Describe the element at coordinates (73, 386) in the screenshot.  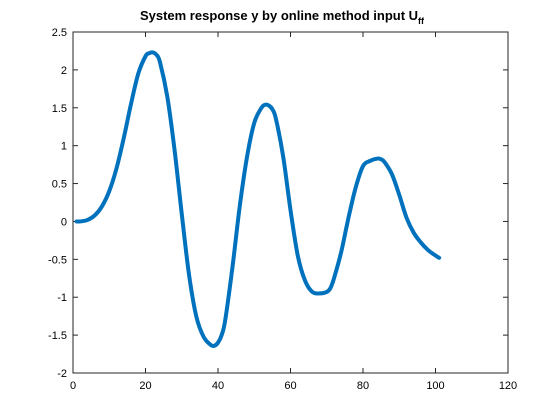
I see `x-tick-label: 0` at that location.